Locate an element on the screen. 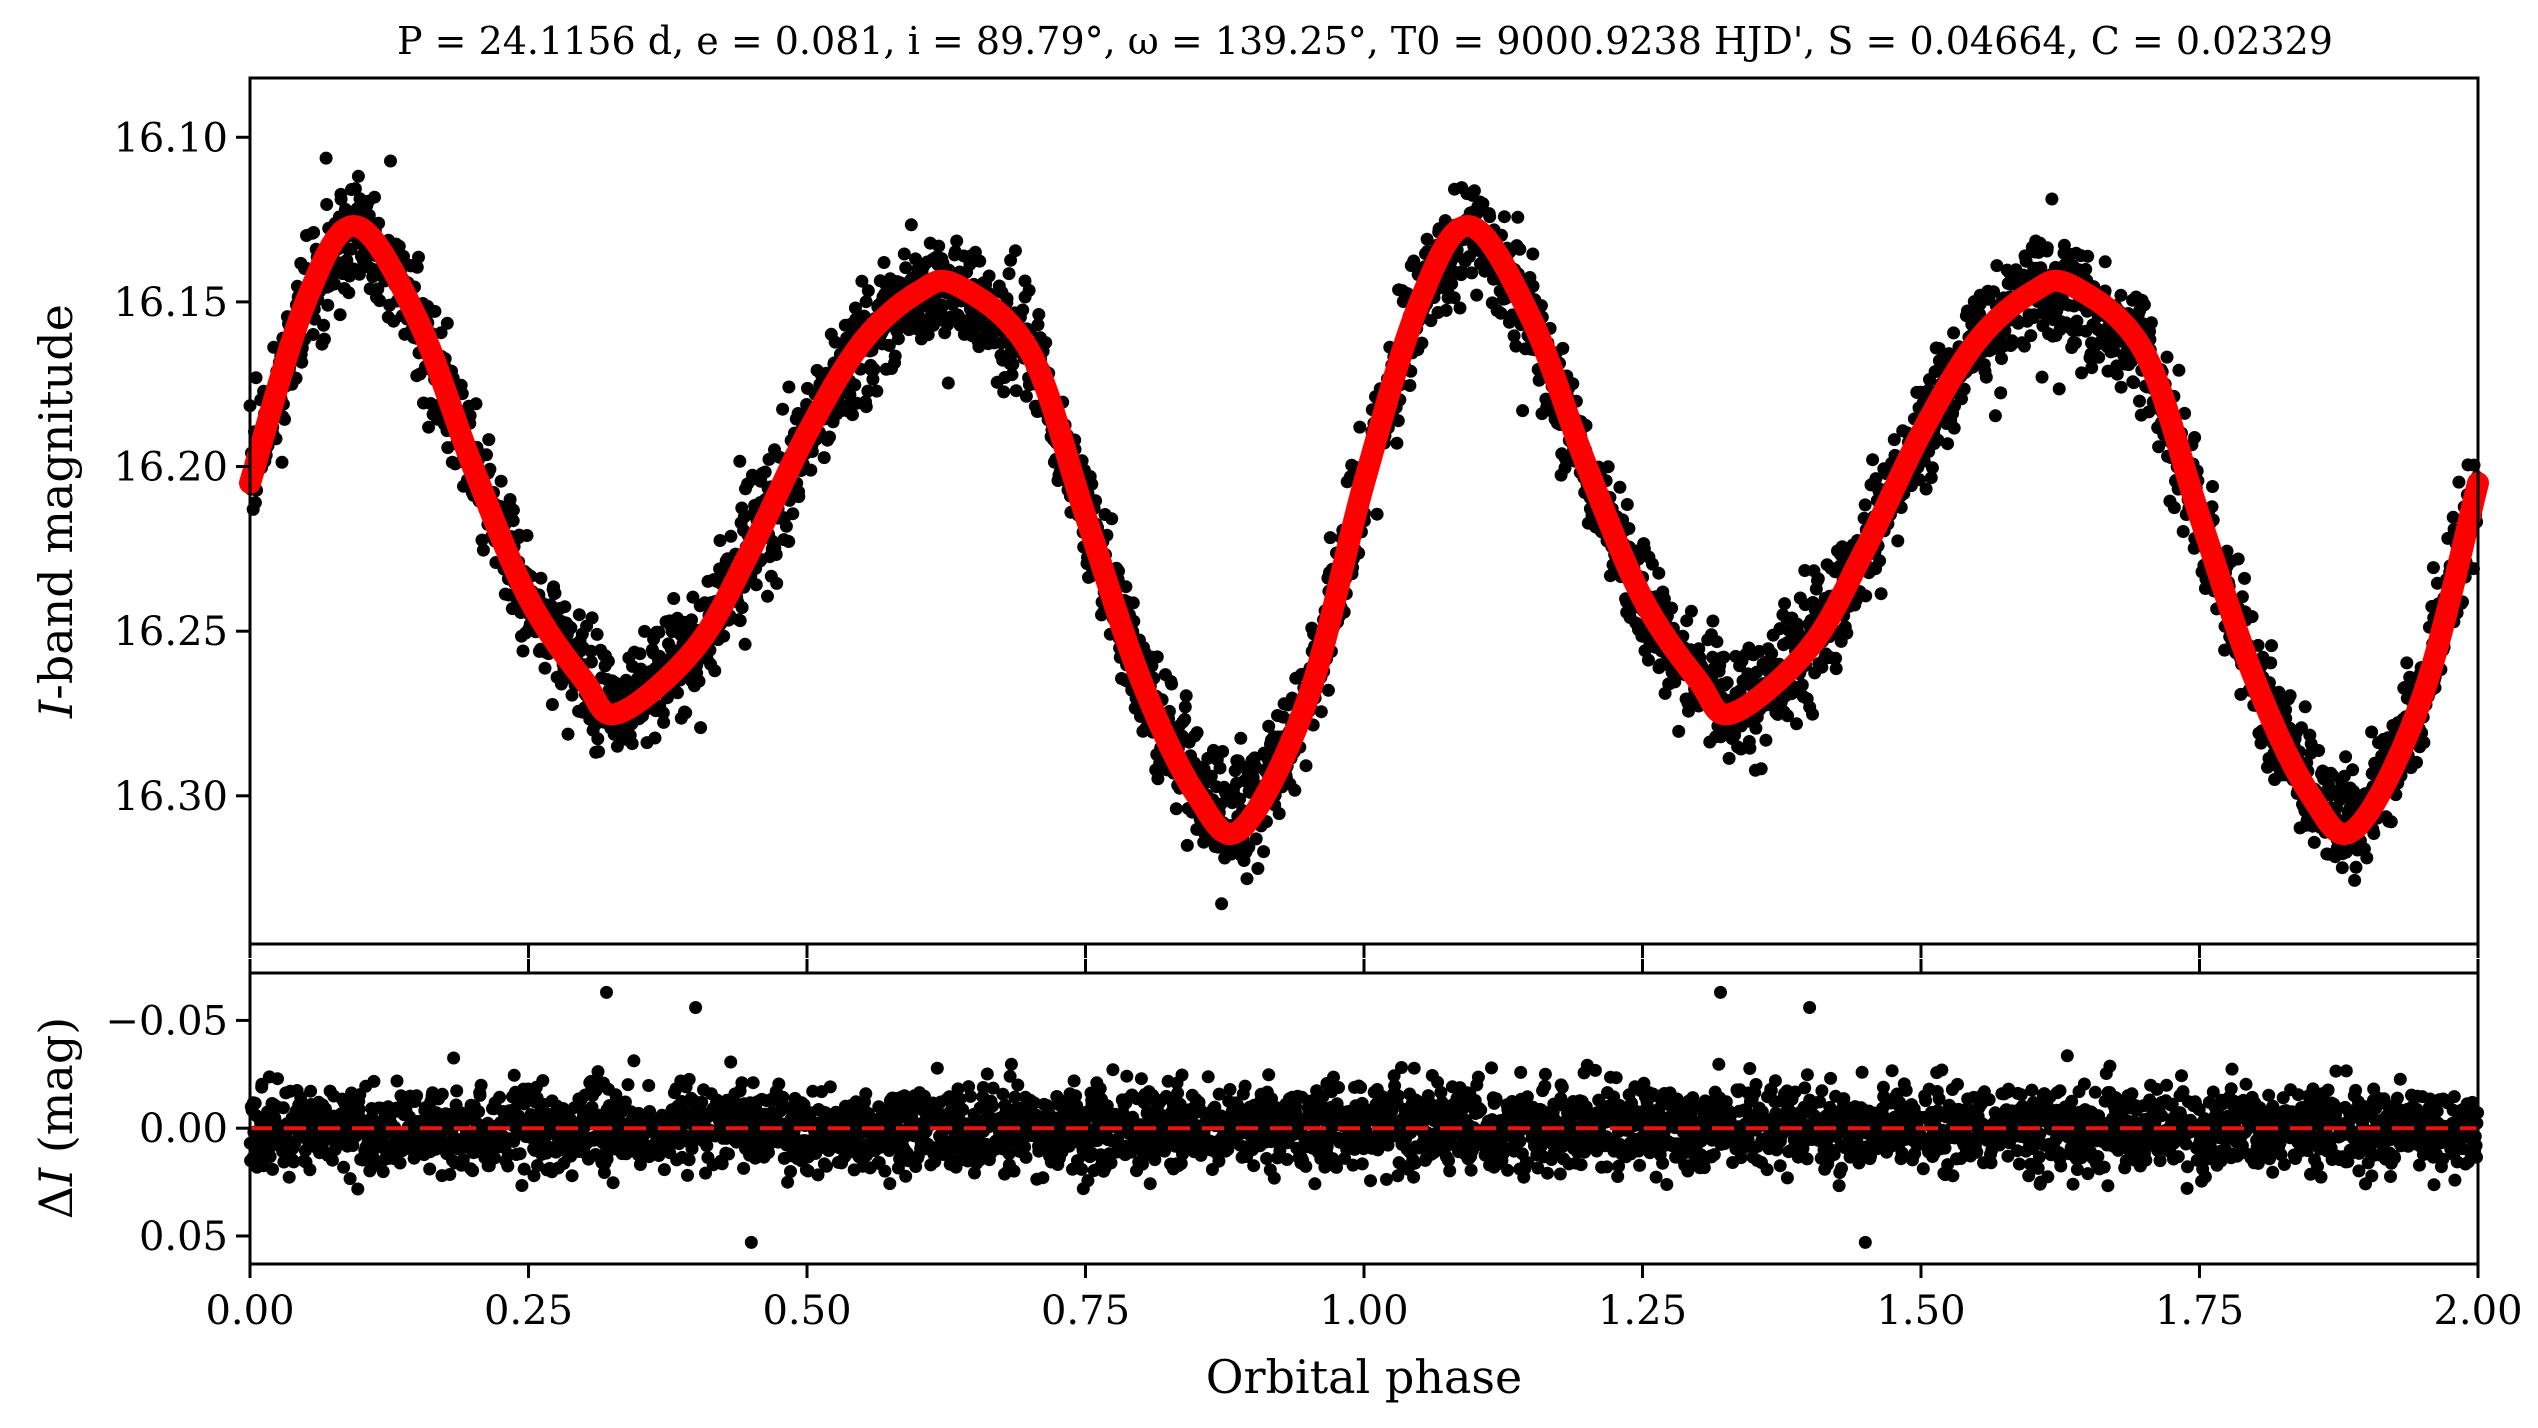 Image resolution: width=2538 pixels, height=1428 pixels. y-tick-label: 16.20 is located at coordinates (170, 468).